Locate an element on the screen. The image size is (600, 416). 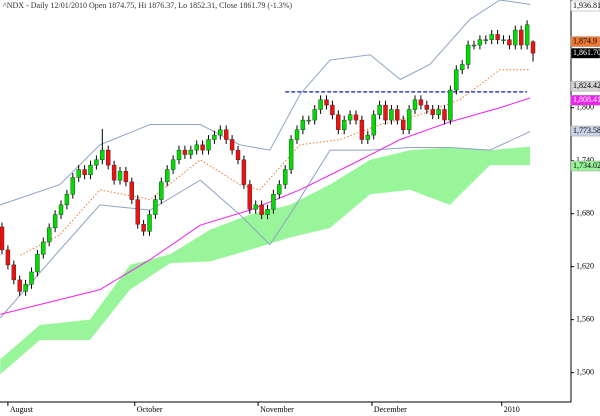
x-tick-label: December is located at coordinates (390, 409).